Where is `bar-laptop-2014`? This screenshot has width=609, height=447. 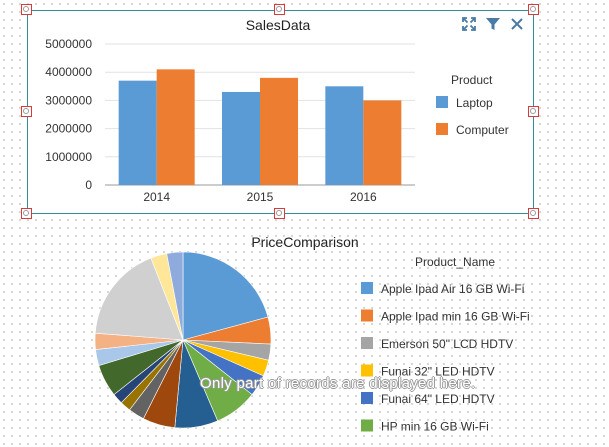 bar-laptop-2014 is located at coordinates (137, 132).